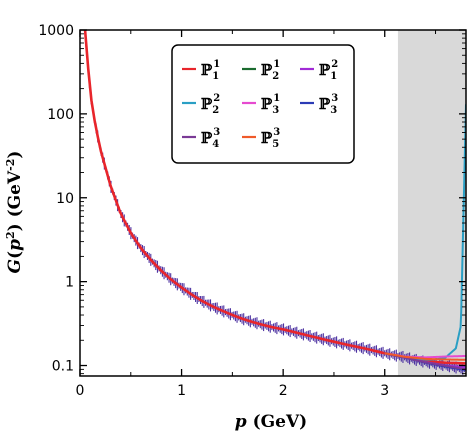 This screenshot has height=437, width=474. I want to click on y-tick-label: 1, so click(69, 283).